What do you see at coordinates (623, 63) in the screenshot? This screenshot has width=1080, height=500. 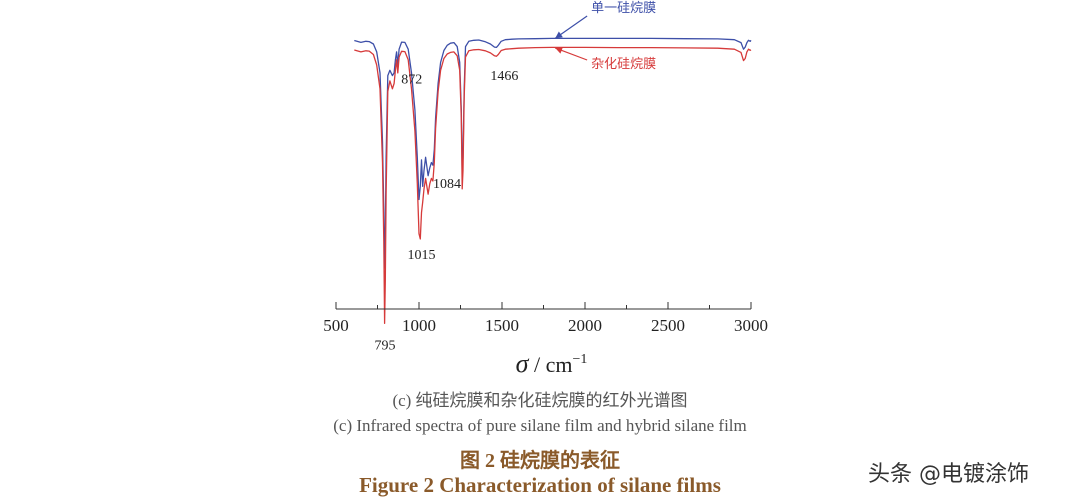 I see `legend-label-2: 杂化硅烷膜` at bounding box center [623, 63].